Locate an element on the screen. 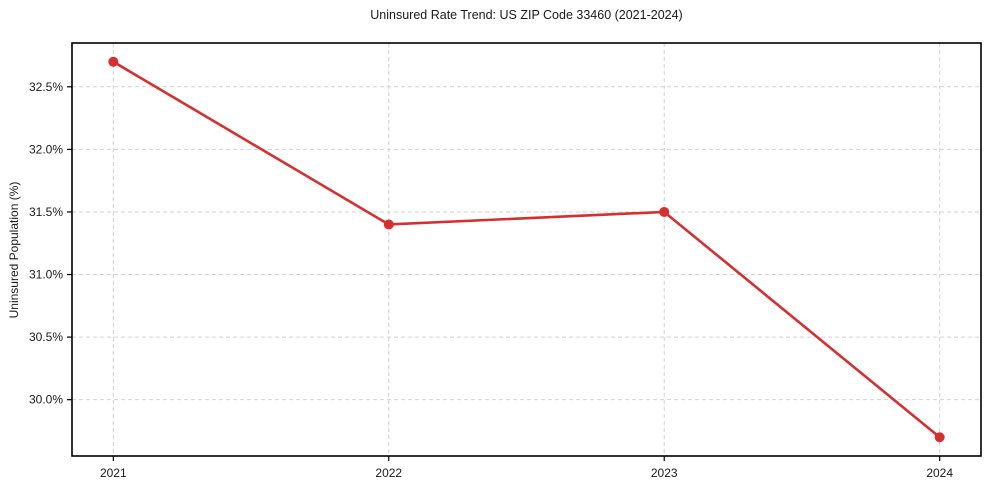  x-tick-label: 2023 is located at coordinates (664, 473).